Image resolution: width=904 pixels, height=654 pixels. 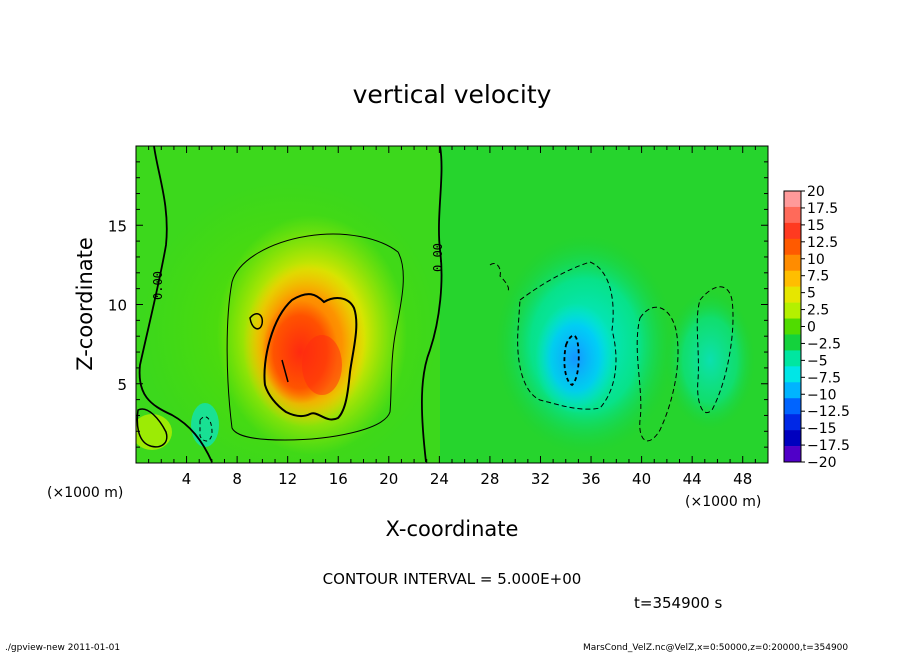 What do you see at coordinates (117, 306) in the screenshot?
I see `y-tick-label: 10` at bounding box center [117, 306].